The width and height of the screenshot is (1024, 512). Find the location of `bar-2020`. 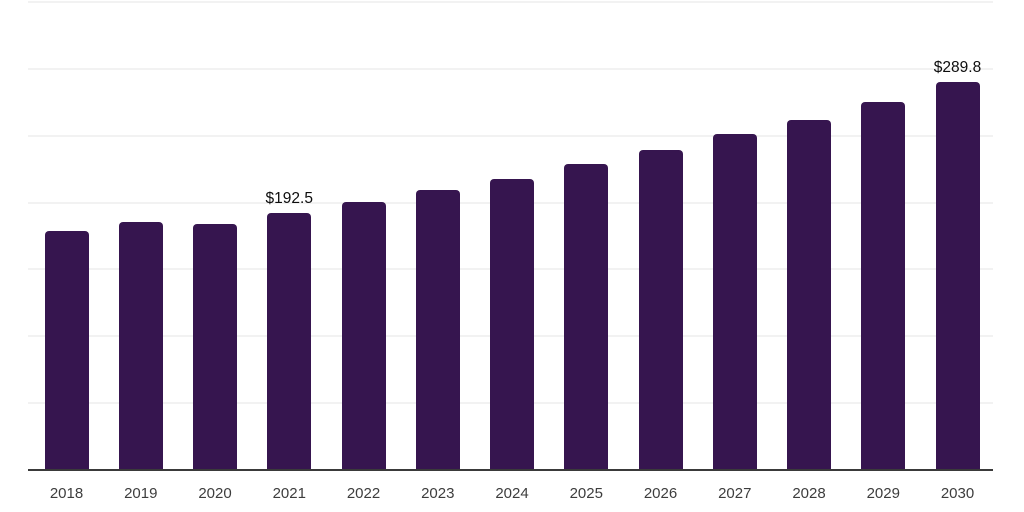

bar-2020 is located at coordinates (215, 346).